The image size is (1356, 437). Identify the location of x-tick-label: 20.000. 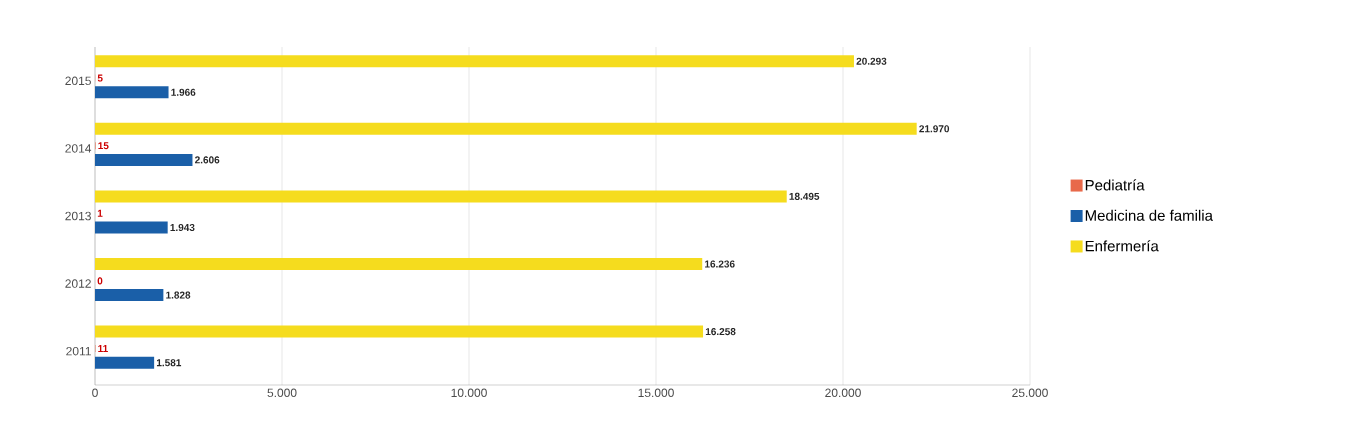
(843, 393).